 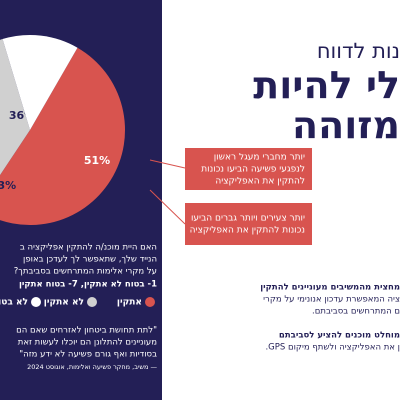 I want to click on pie-chart: 51%36%13%, so click(x=62, y=130).